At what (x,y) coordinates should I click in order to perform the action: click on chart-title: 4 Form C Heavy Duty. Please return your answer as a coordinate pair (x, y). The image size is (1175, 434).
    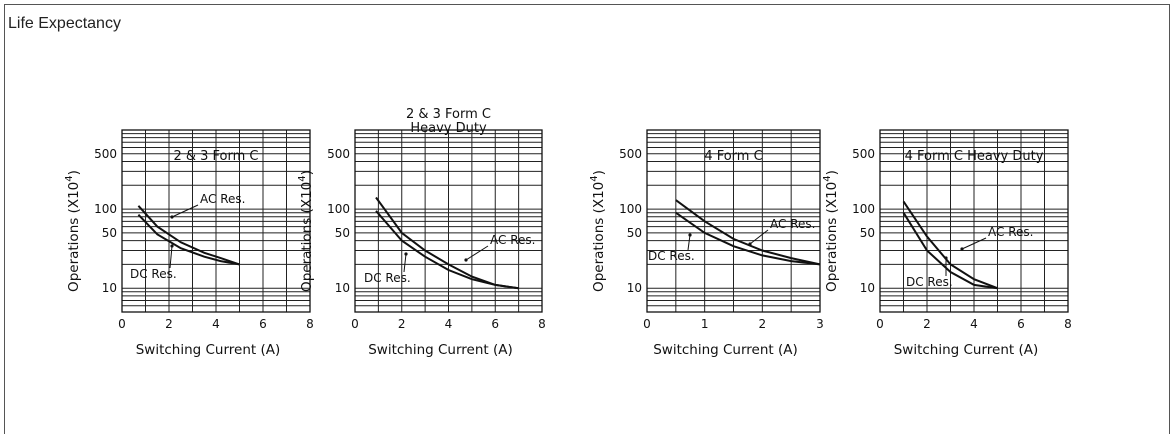
    Looking at the image, I should click on (974, 156).